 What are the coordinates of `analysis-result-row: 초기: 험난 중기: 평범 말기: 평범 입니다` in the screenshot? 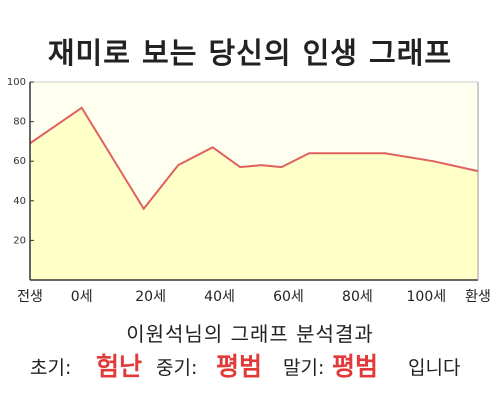 It's located at (260, 364).